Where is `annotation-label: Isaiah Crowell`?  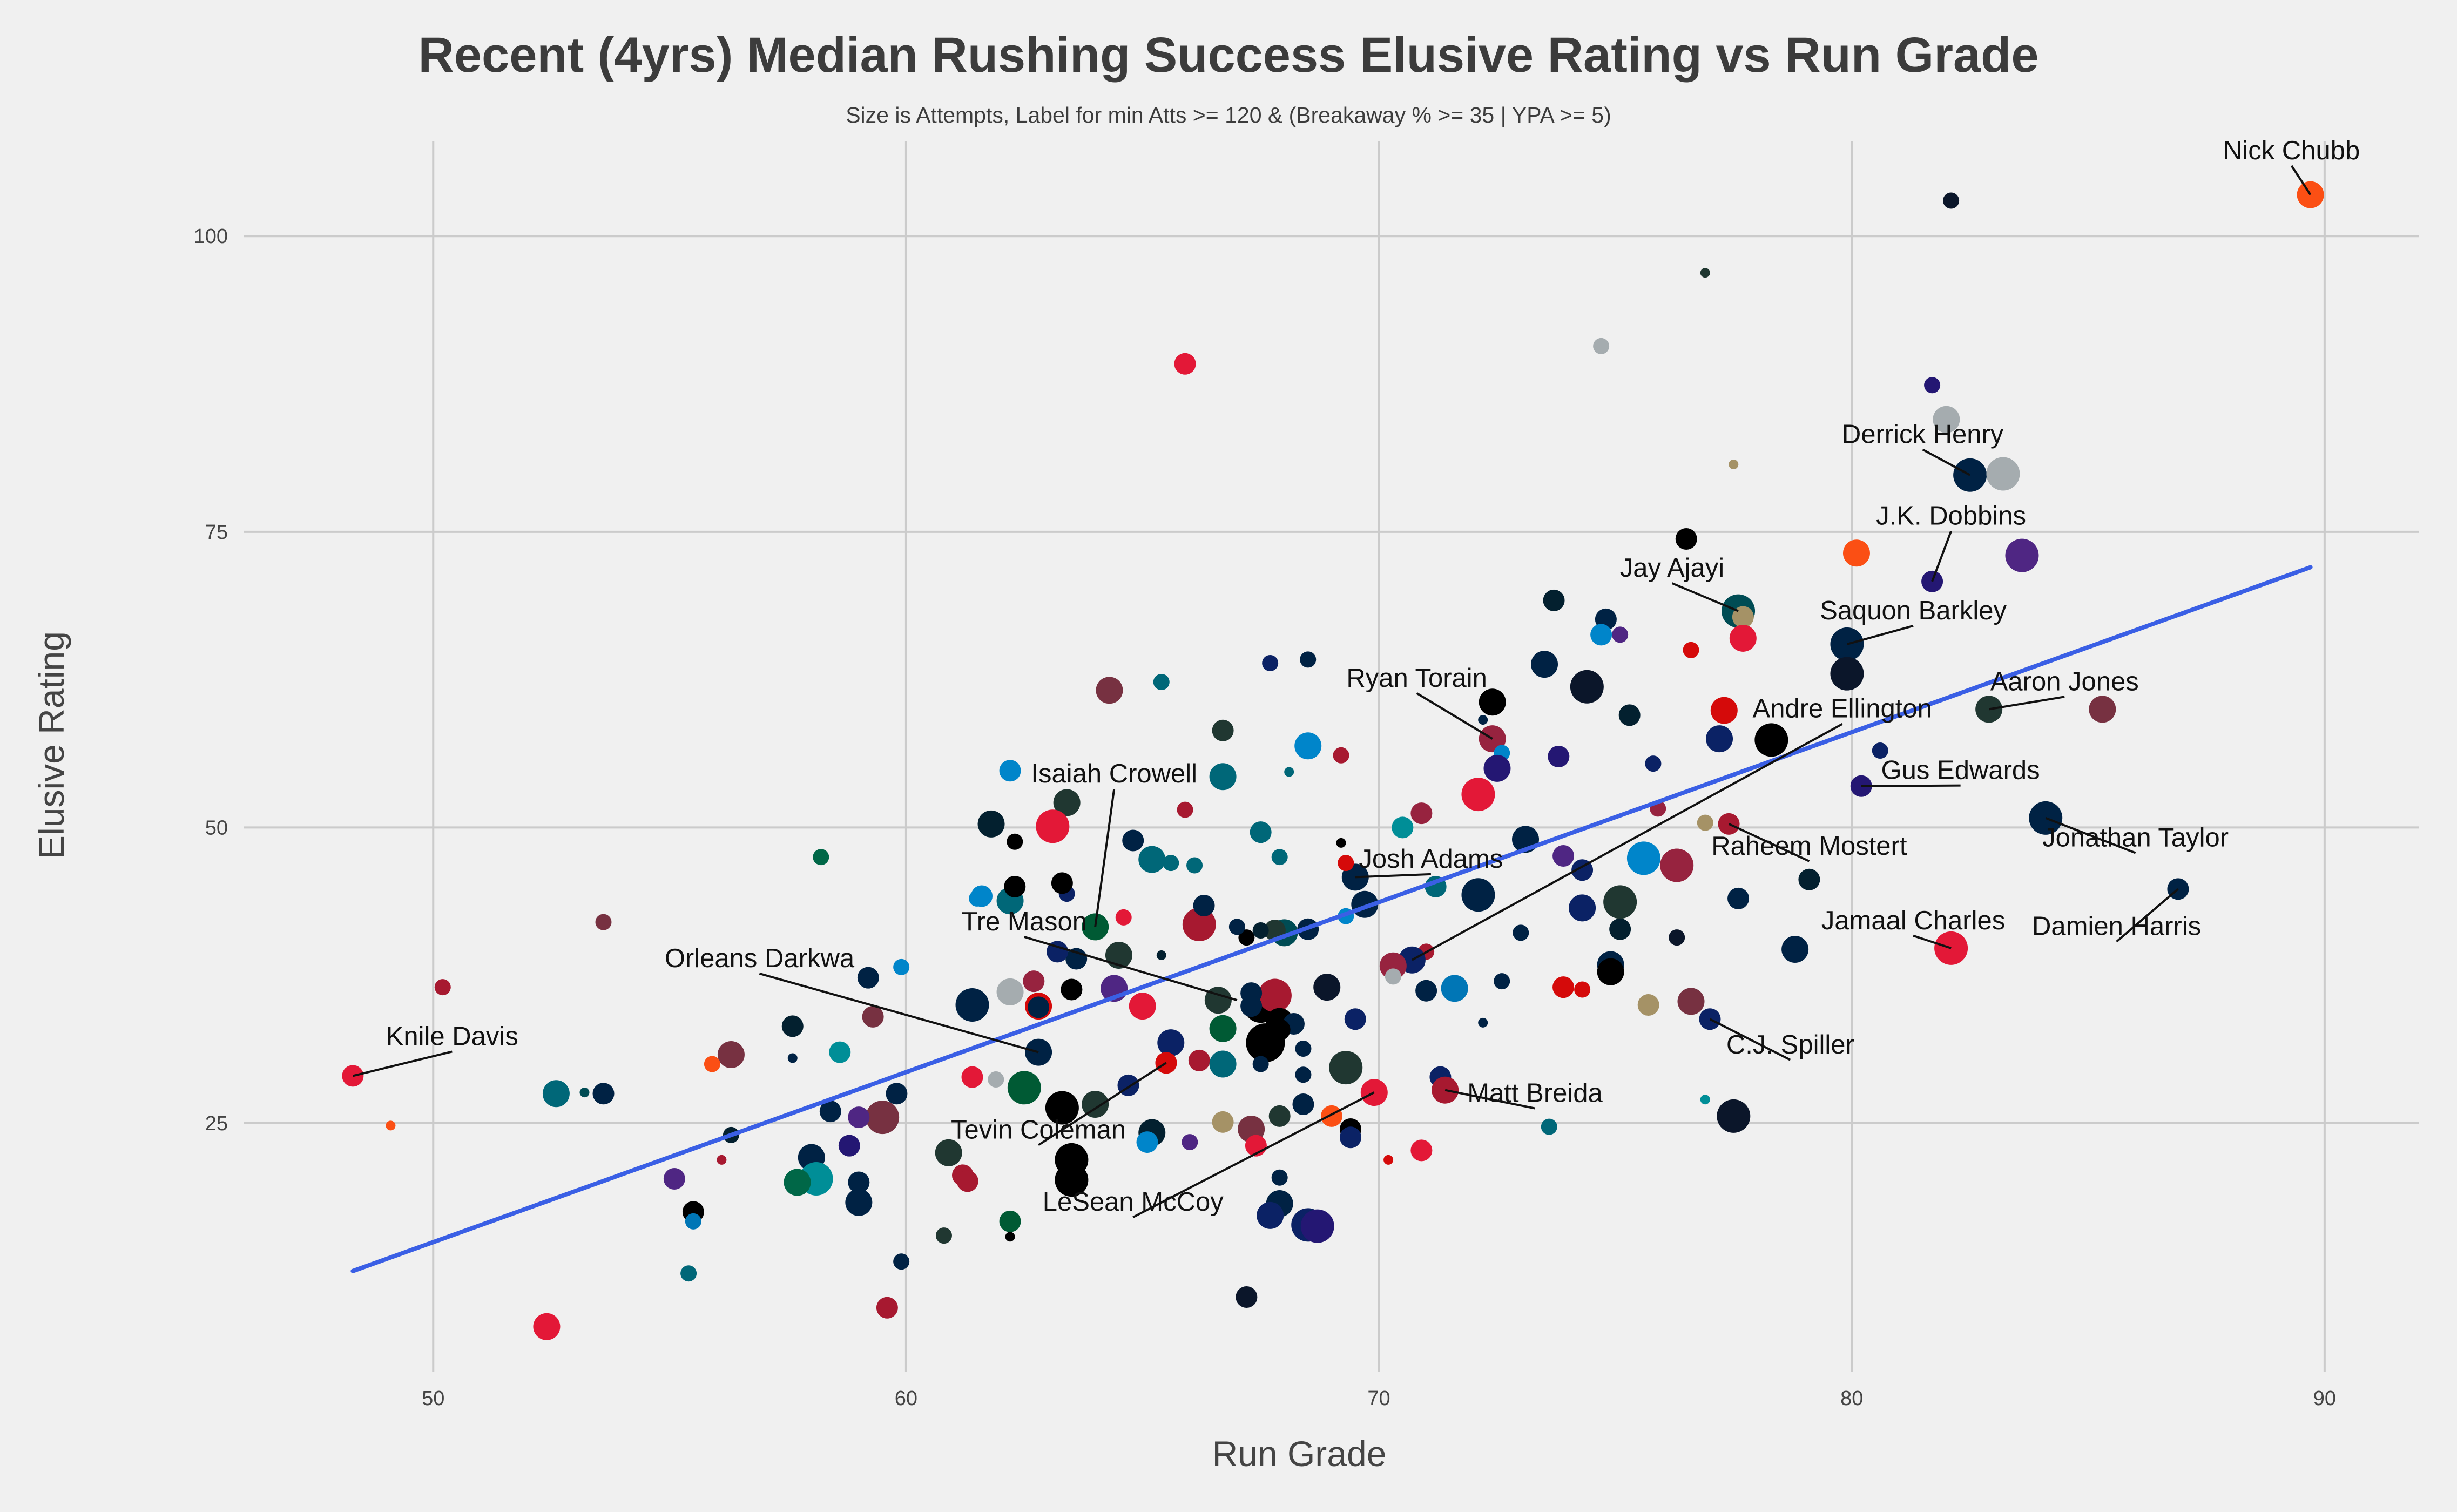 annotation-label: Isaiah Crowell is located at coordinates (1114, 773).